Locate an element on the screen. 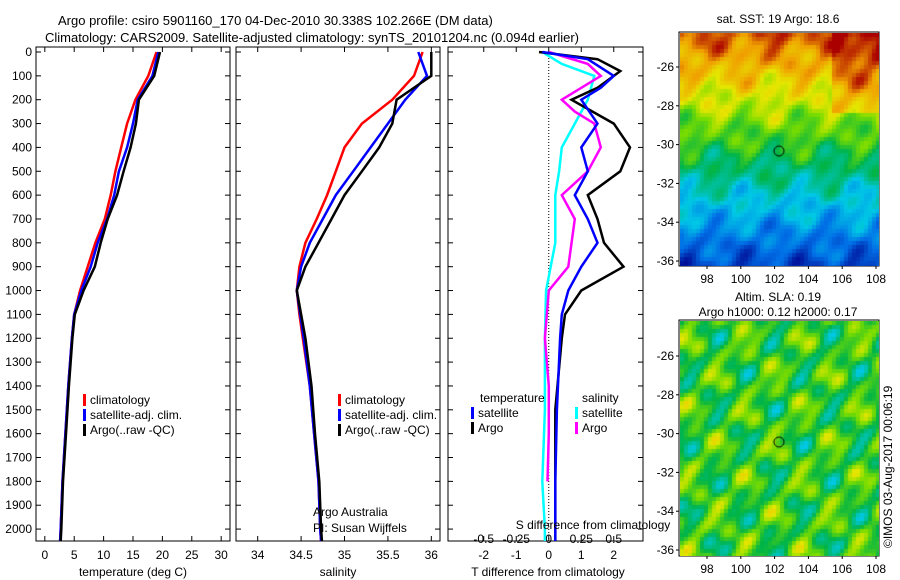 This screenshot has height=580, width=900. s-diff-axis-label: S difference from climatology is located at coordinates (593, 525).